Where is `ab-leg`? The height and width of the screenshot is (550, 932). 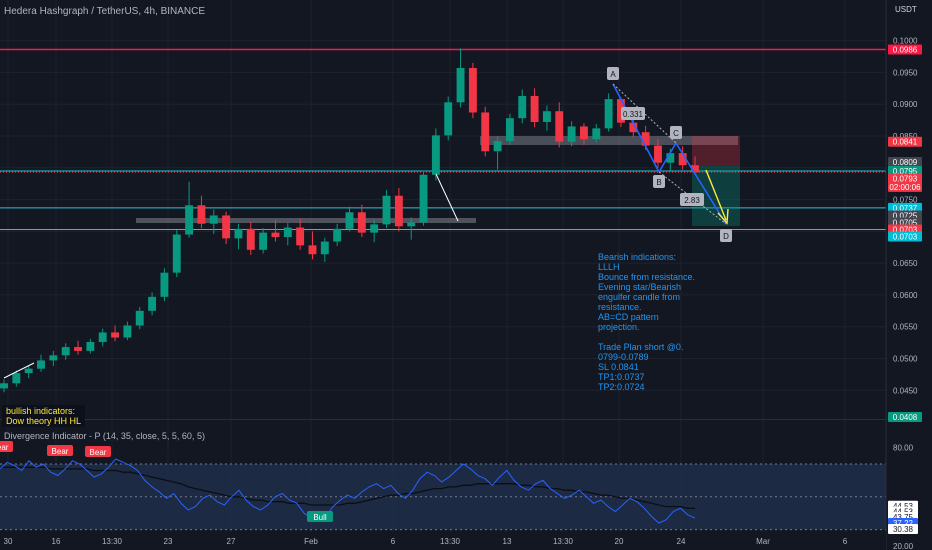 ab-leg is located at coordinates (636, 128).